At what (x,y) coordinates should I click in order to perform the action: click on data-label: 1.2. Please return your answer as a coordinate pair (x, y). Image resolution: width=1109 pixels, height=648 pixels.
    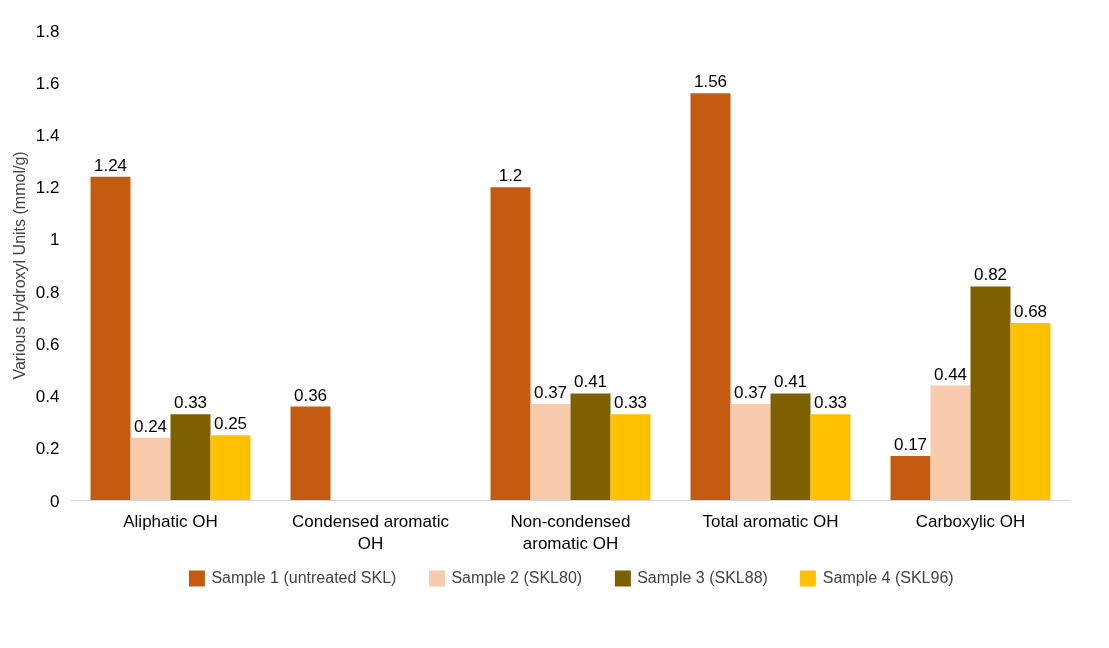
    Looking at the image, I should click on (510, 176).